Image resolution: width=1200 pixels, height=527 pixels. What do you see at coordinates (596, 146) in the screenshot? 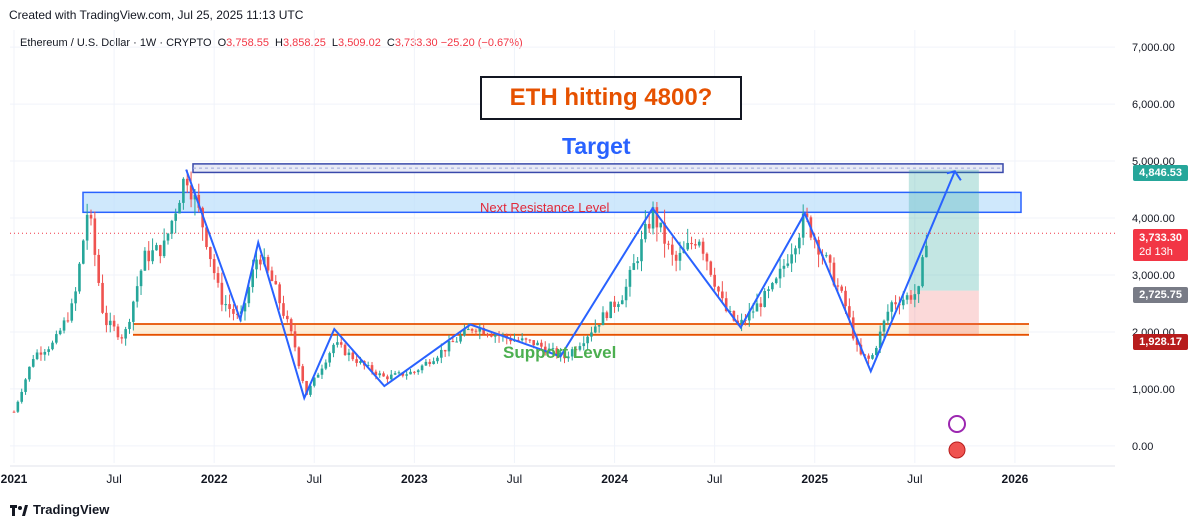
I see `target-annotation: Target` at bounding box center [596, 146].